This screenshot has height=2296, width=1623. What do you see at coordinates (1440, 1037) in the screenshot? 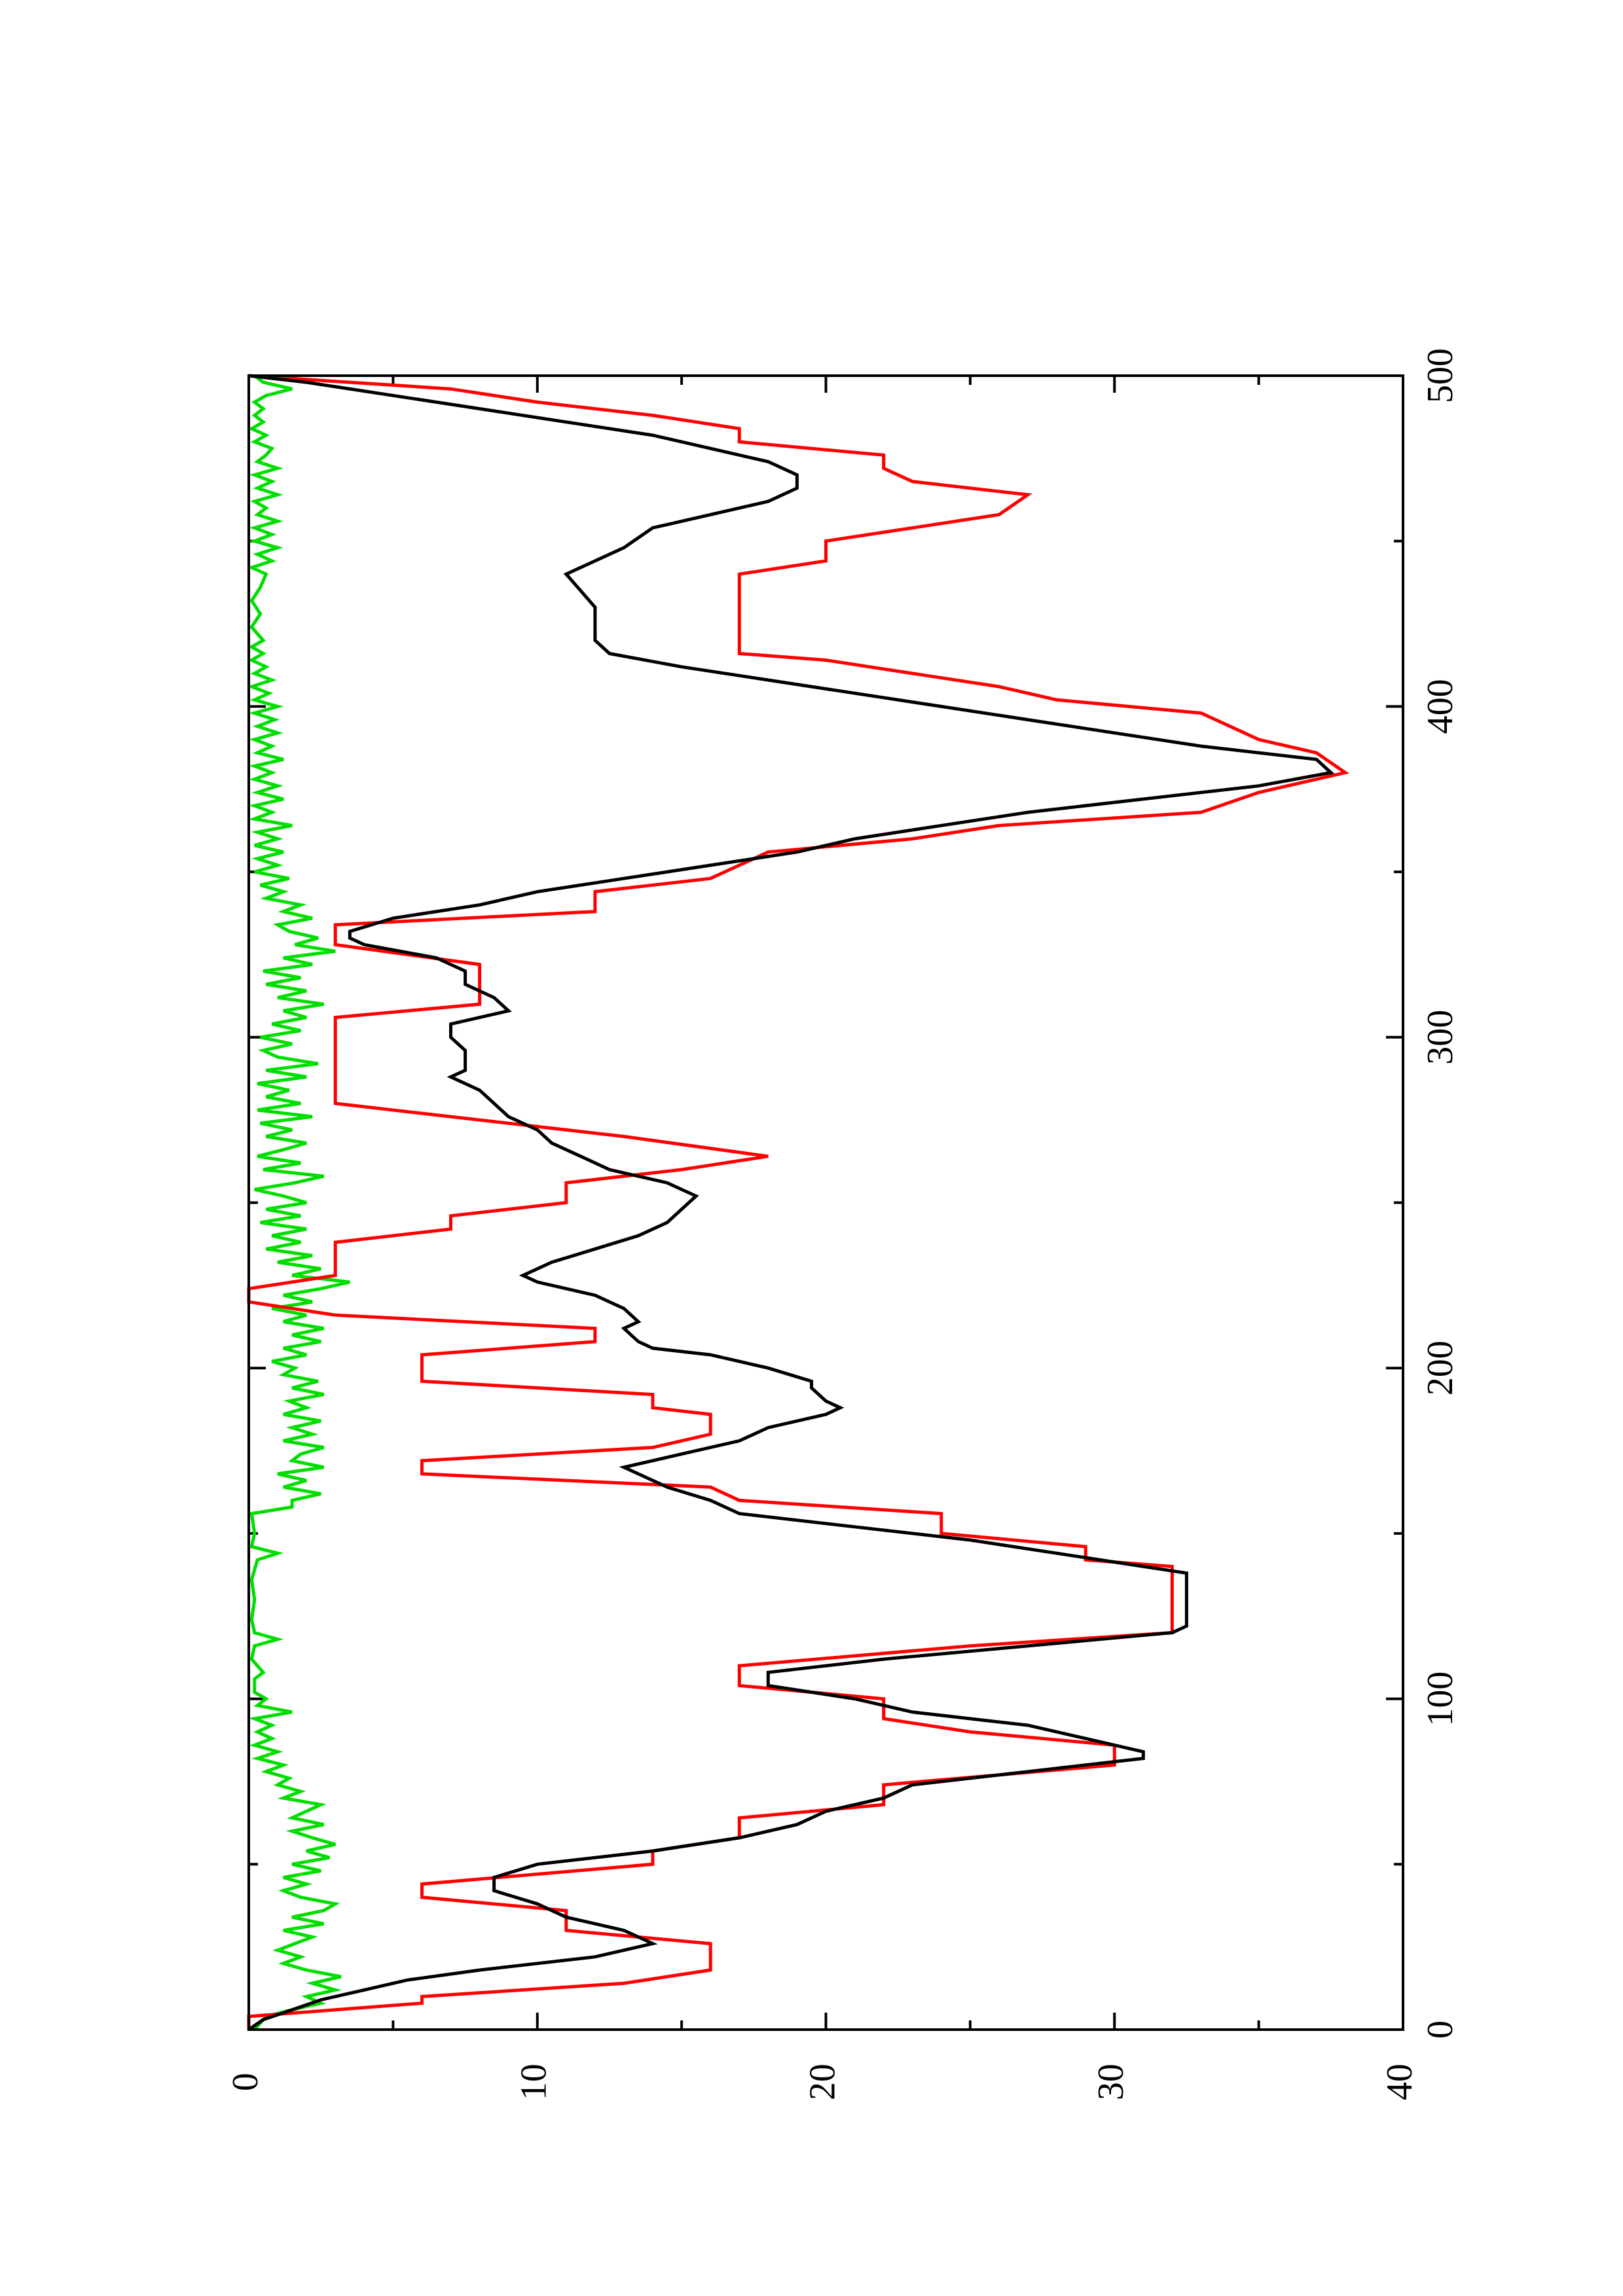
I see `x-tick-label: 300` at bounding box center [1440, 1037].